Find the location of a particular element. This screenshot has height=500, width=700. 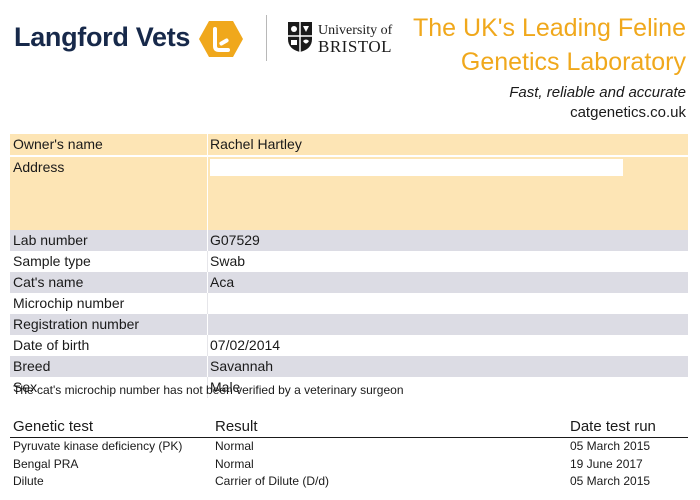

lab-number-row: Lab number G07529 is located at coordinates (349, 240).